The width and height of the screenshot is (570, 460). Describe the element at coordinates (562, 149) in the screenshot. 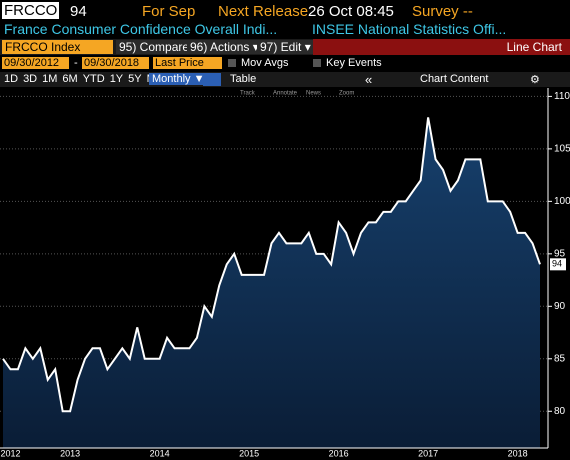

I see `y-tick-label: 105` at that location.